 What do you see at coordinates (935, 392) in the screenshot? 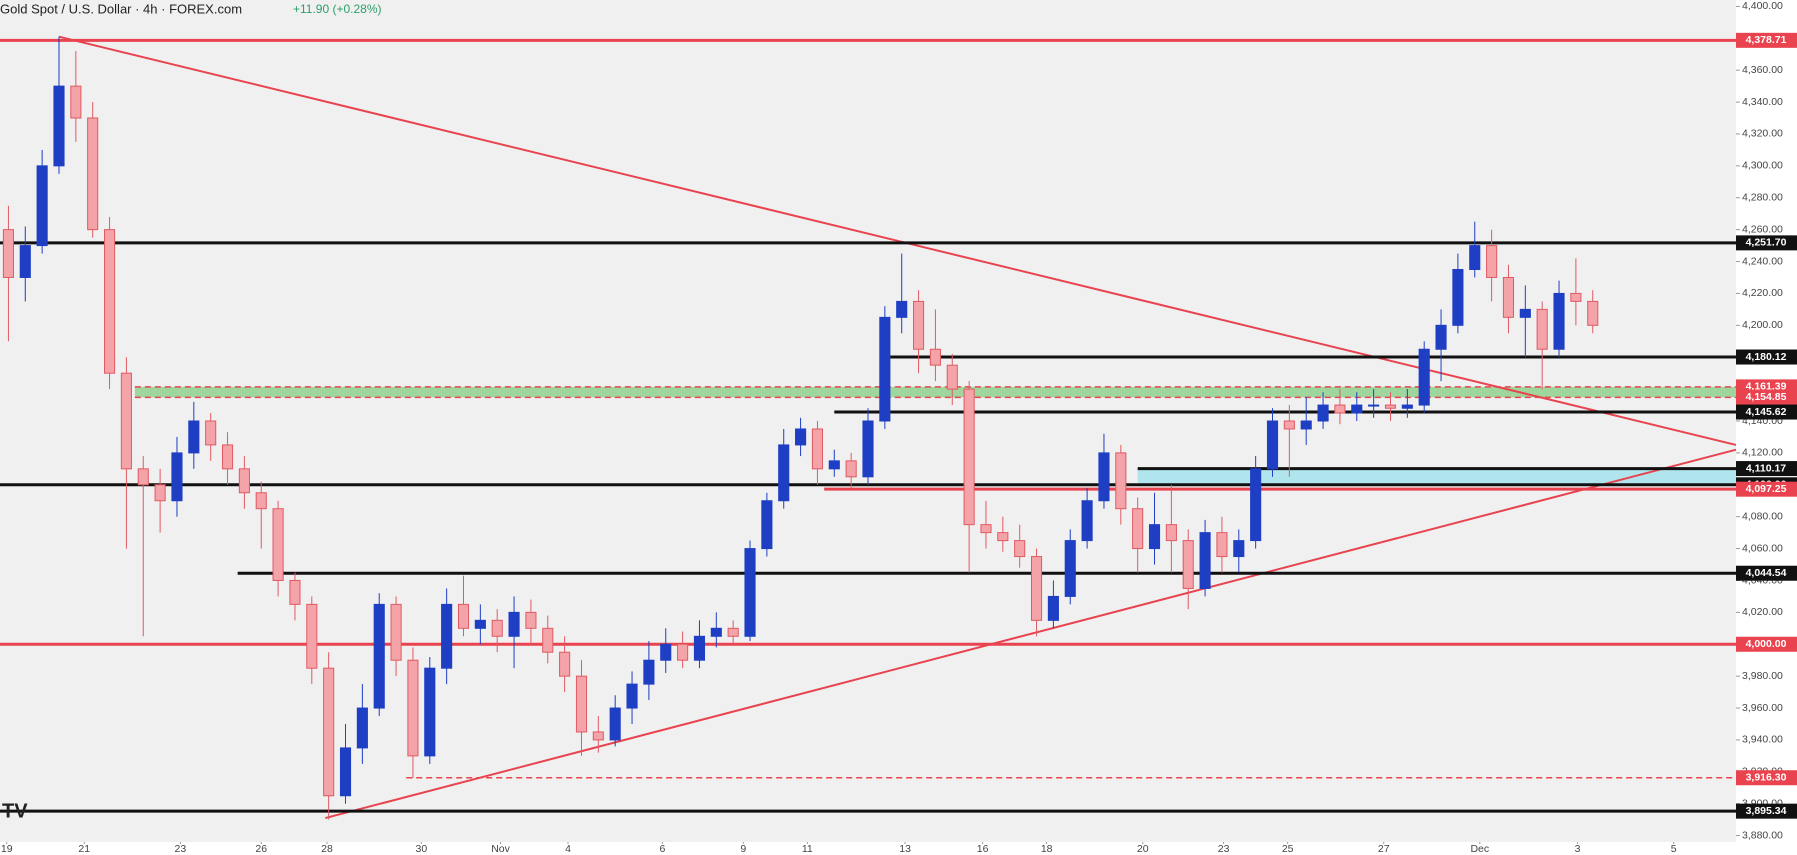
I see `zone` at bounding box center [935, 392].